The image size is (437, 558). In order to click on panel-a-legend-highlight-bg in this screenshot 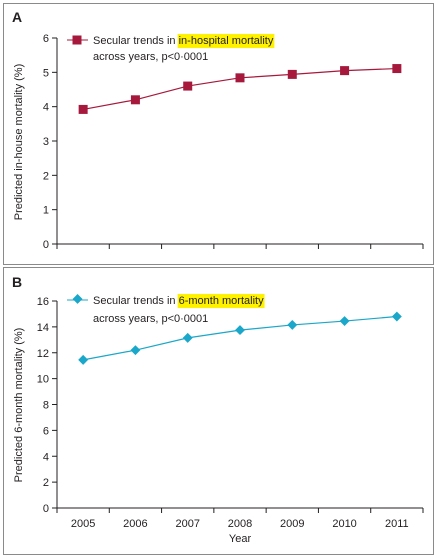, I will do `click(226, 41)`.